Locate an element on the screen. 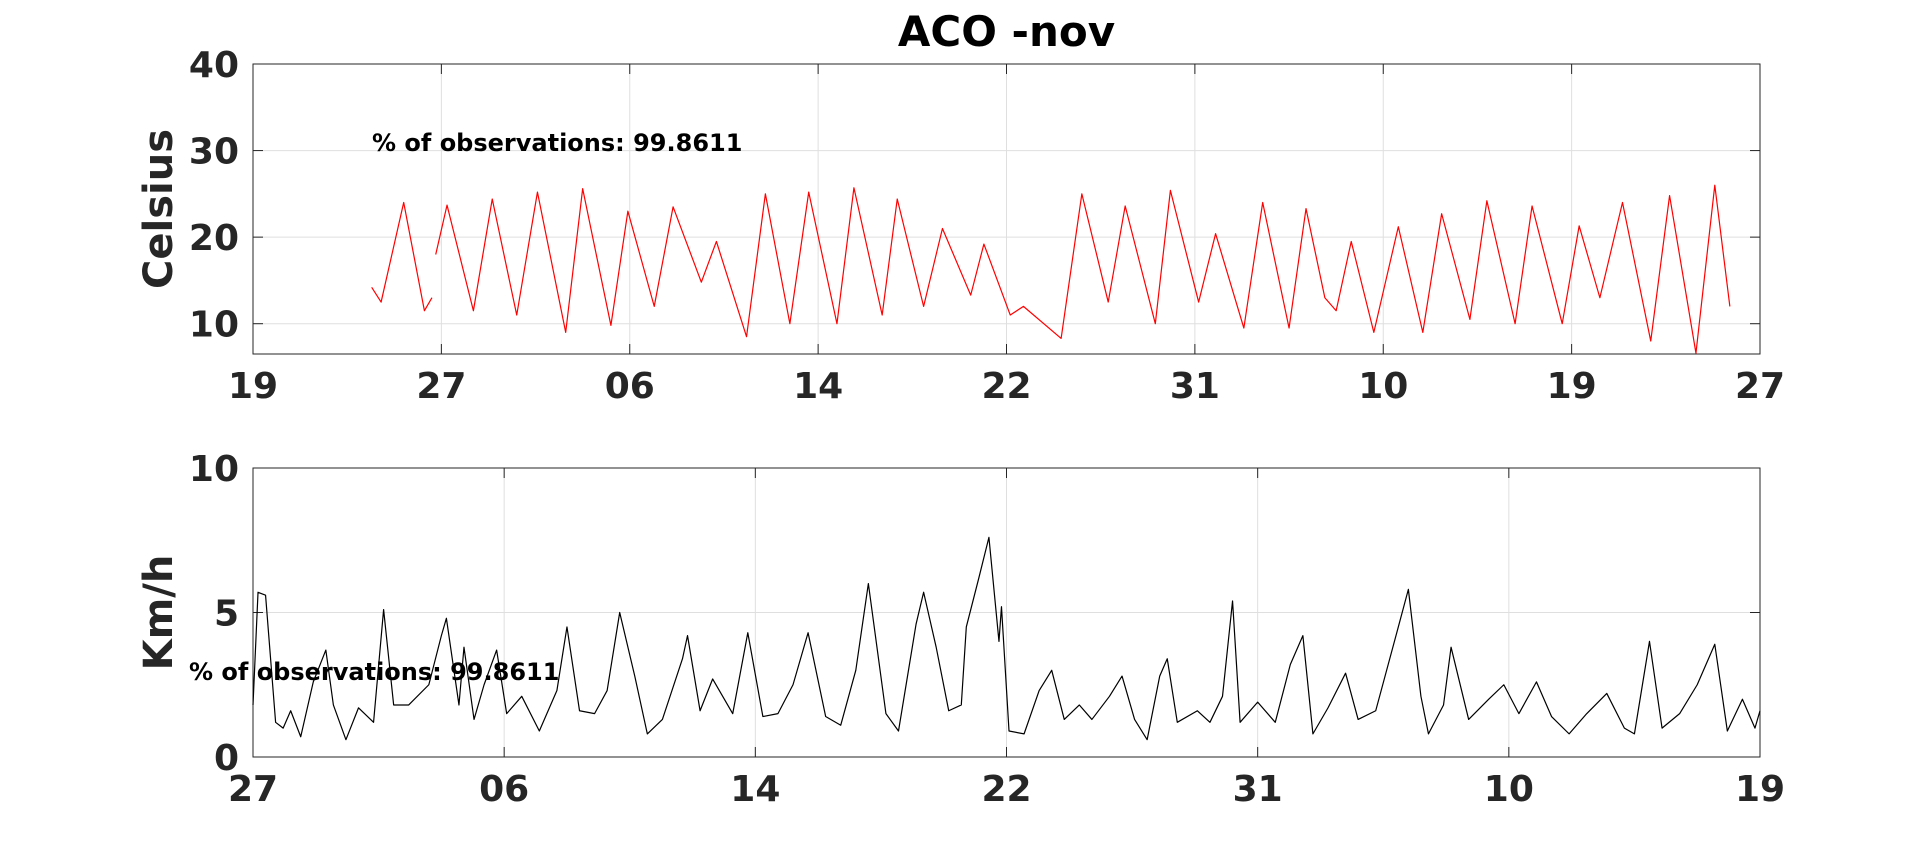  y-axis-label: Km/h is located at coordinates (159, 613).